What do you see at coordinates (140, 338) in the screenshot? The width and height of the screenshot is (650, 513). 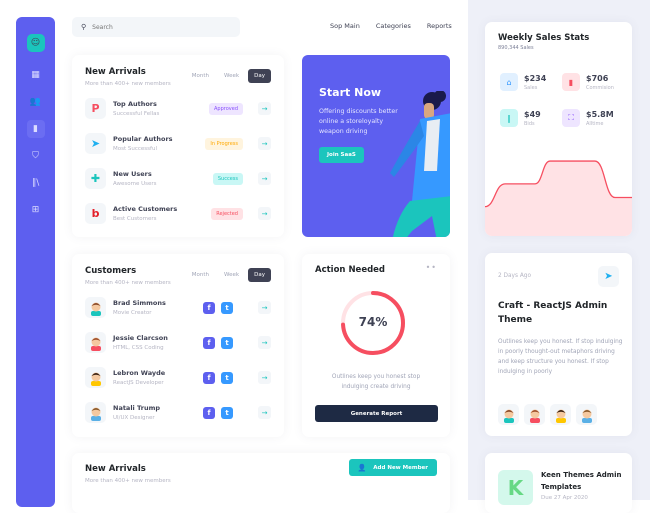 I see `customer-name: Jessie Clarcson` at bounding box center [140, 338].